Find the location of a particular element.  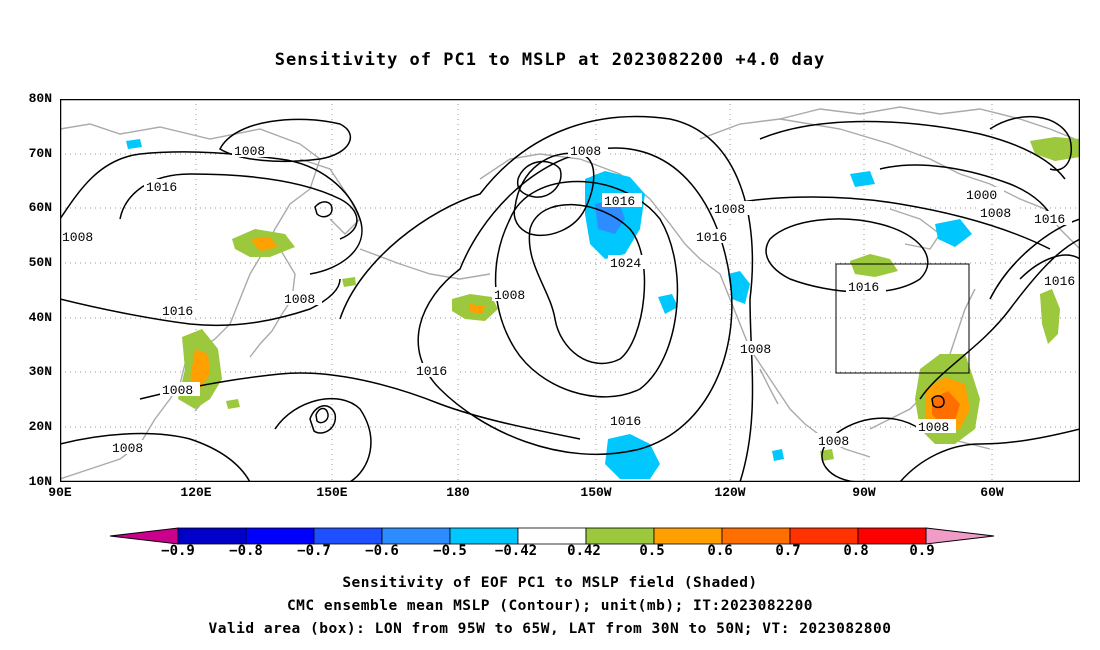

contour-westpac-low is located at coordinates (285, 140).